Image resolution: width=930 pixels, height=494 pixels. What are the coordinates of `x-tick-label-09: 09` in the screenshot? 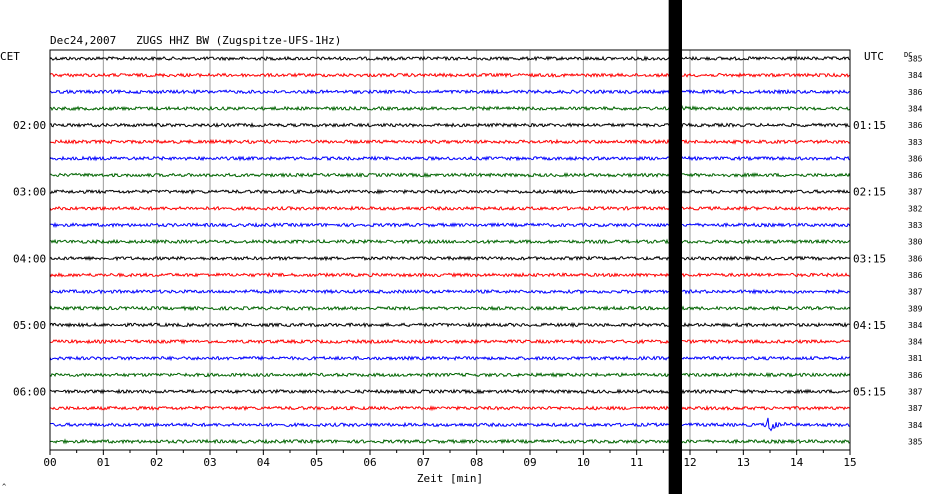 It's located at (529, 462).